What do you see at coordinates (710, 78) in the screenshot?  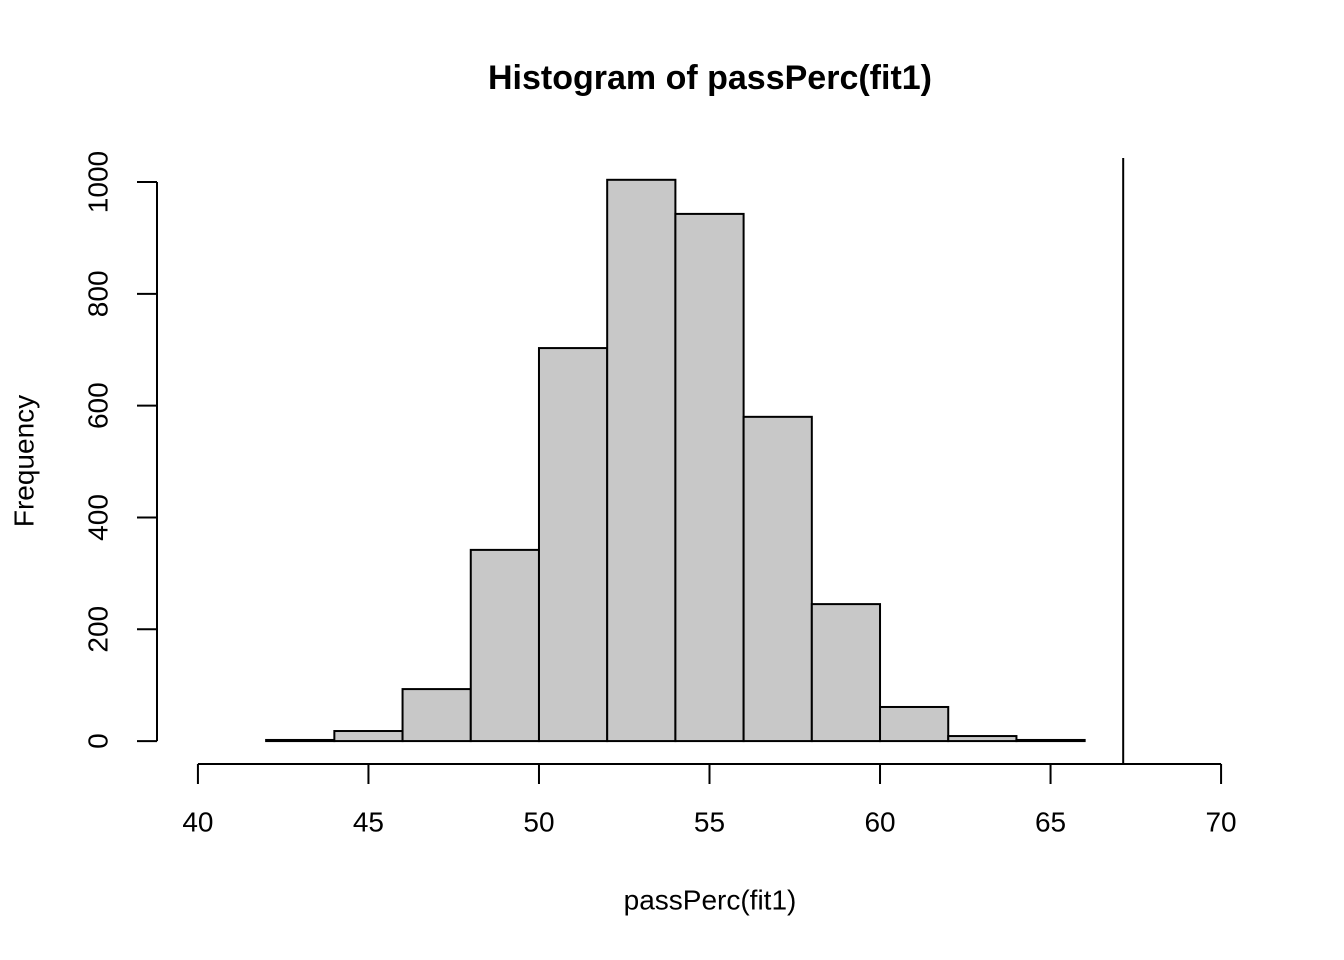 I see `chart-title: Histogram of passPerc(fit1)` at bounding box center [710, 78].